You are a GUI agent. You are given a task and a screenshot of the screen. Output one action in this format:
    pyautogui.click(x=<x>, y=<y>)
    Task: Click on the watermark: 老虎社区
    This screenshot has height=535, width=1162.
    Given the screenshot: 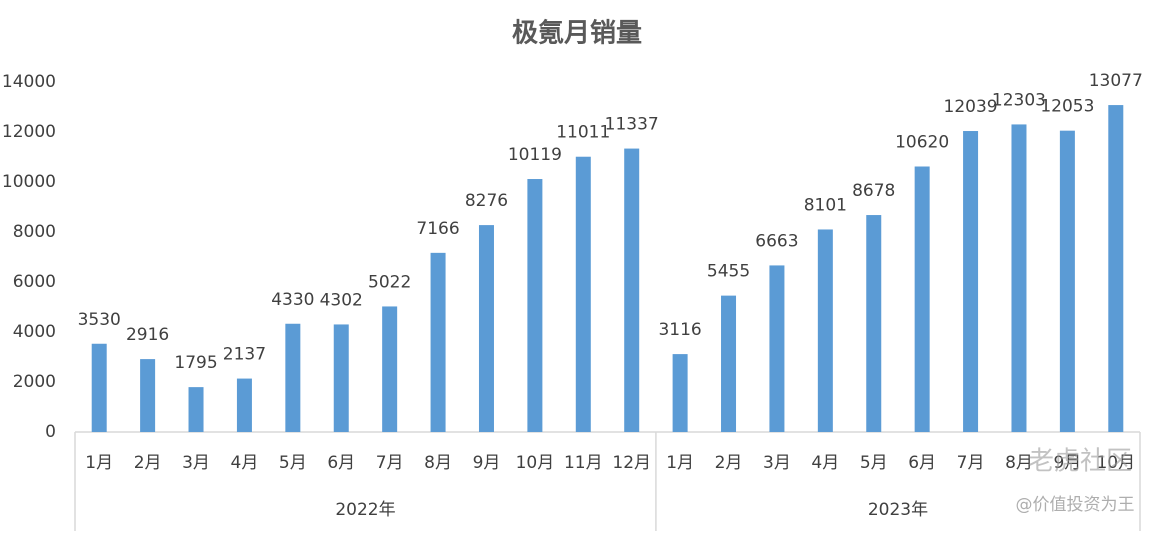 What is the action you would take?
    pyautogui.click(x=1080, y=462)
    